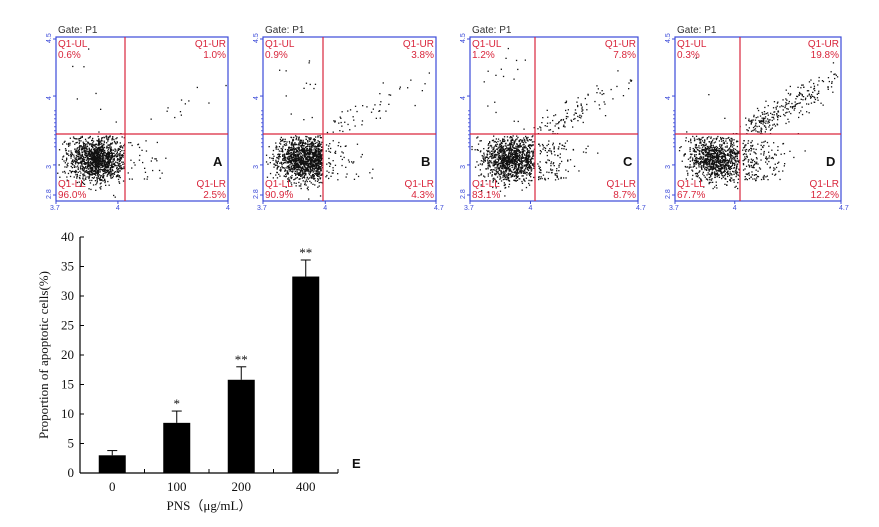 This screenshot has height=527, width=879. What do you see at coordinates (628, 161) in the screenshot?
I see `panel-letter: C` at bounding box center [628, 161].